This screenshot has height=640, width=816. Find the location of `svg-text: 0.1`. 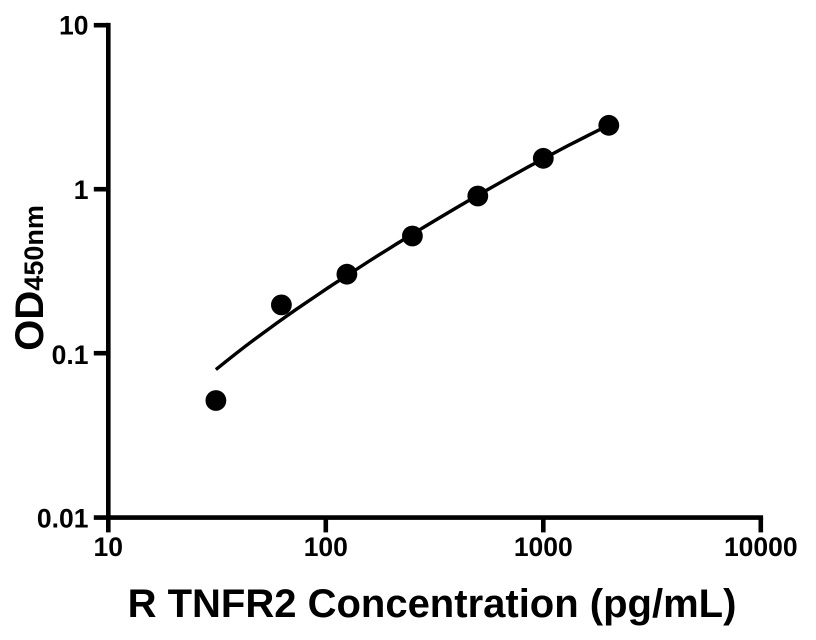

svg-text: 0.1 is located at coordinates (70, 355).